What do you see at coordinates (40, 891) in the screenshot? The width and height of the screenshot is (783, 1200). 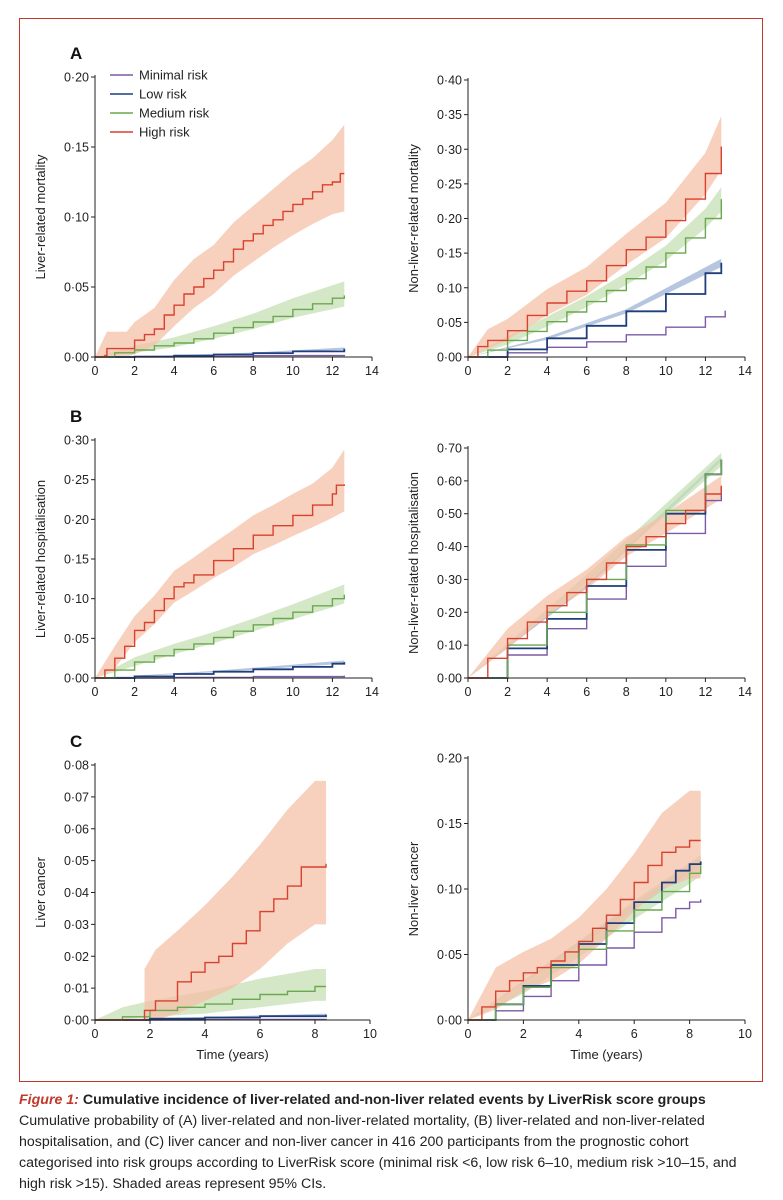 I see `y-axis-label: Liver cancer` at bounding box center [40, 891].